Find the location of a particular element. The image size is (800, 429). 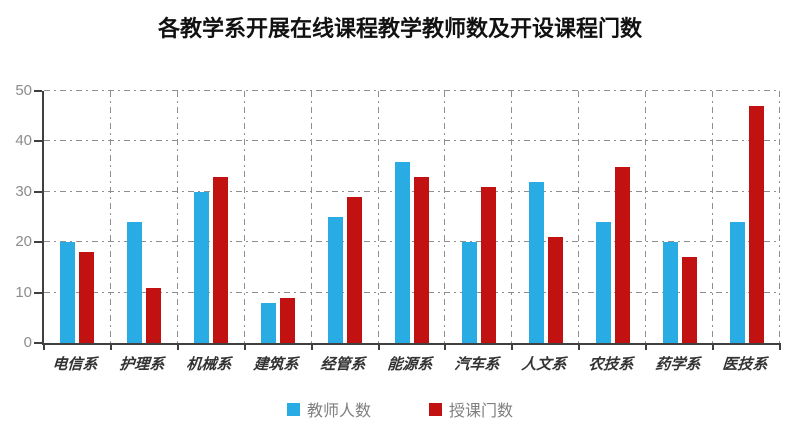

legend-item-courses: 授课门数 is located at coordinates (471, 409).